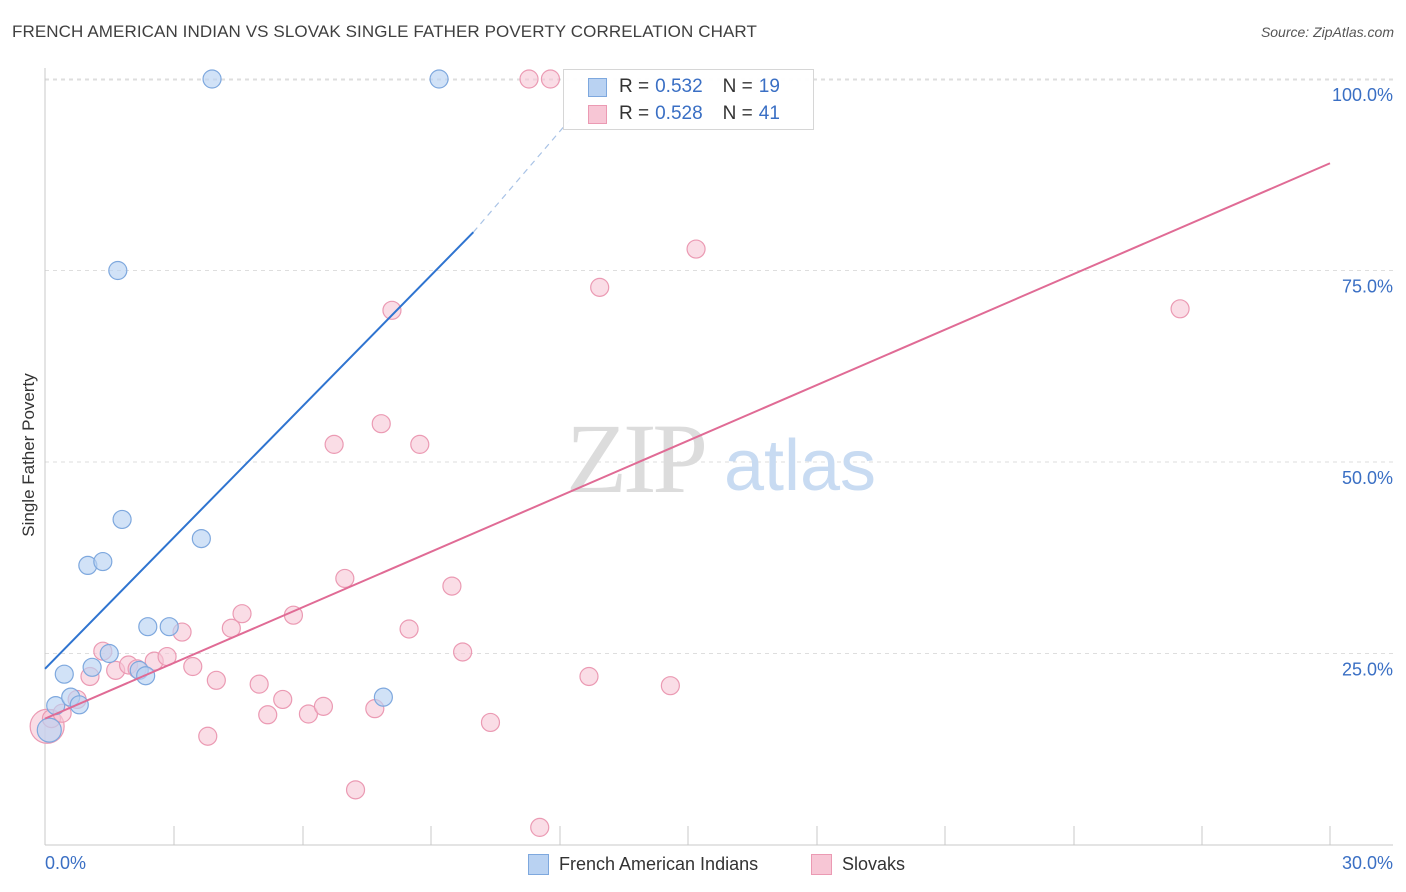 The height and width of the screenshot is (892, 1406). I want to click on bottom-legend-label-slovak: Slovaks, so click(874, 863).